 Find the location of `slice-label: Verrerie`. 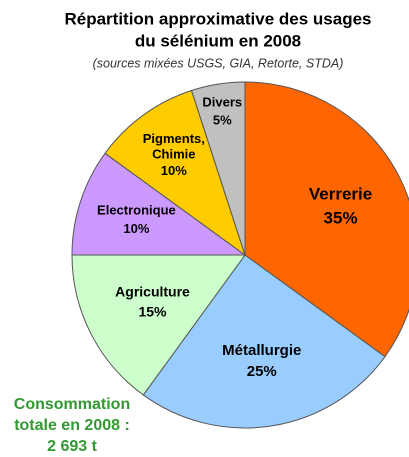

slice-label: Verrerie is located at coordinates (340, 194).